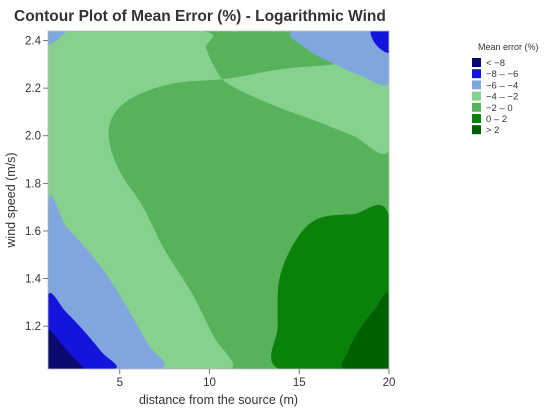  Describe the element at coordinates (499, 108) in the screenshot. I see `legend-label: −2 – 0` at that location.